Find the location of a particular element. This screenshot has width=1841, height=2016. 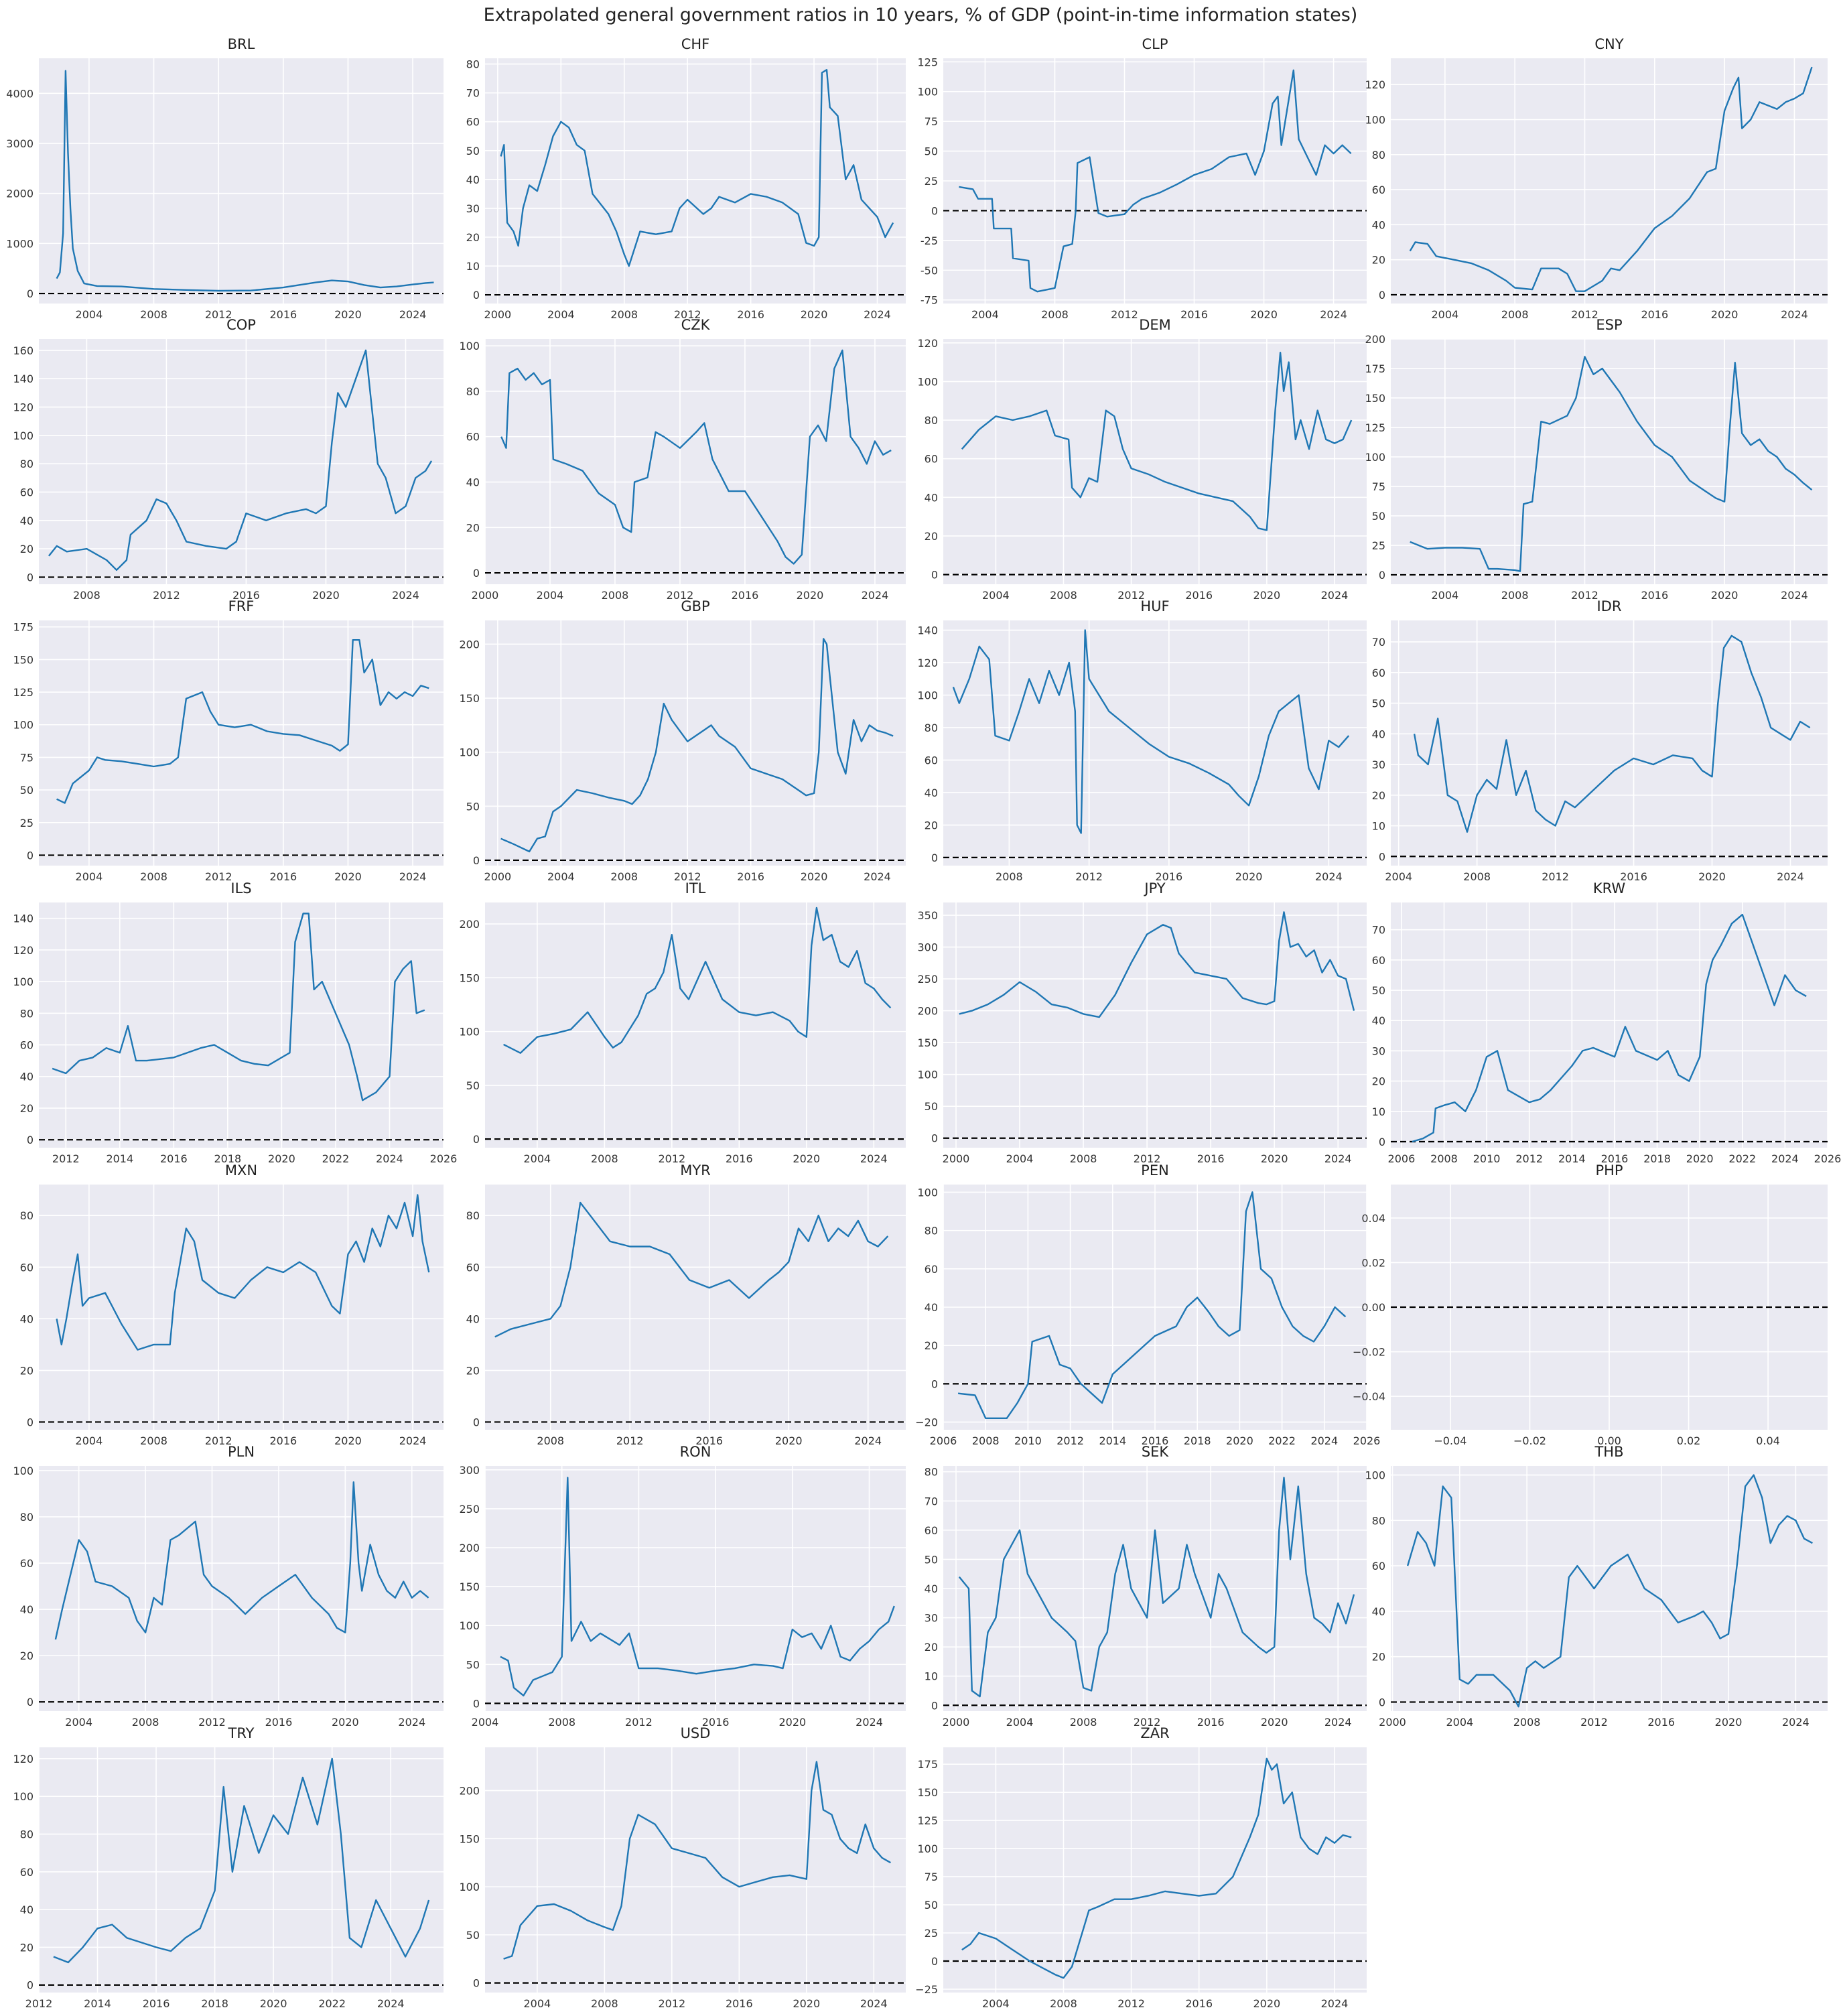

y-tick-label: -25 is located at coordinates (929, 241).